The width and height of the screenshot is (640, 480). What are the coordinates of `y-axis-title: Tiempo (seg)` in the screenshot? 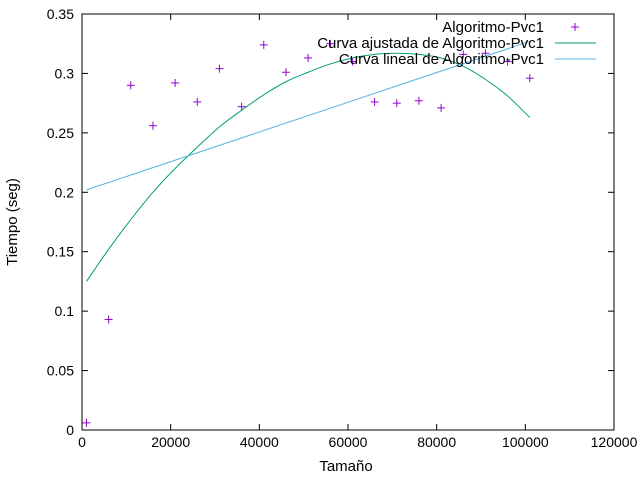 It's located at (12, 222).